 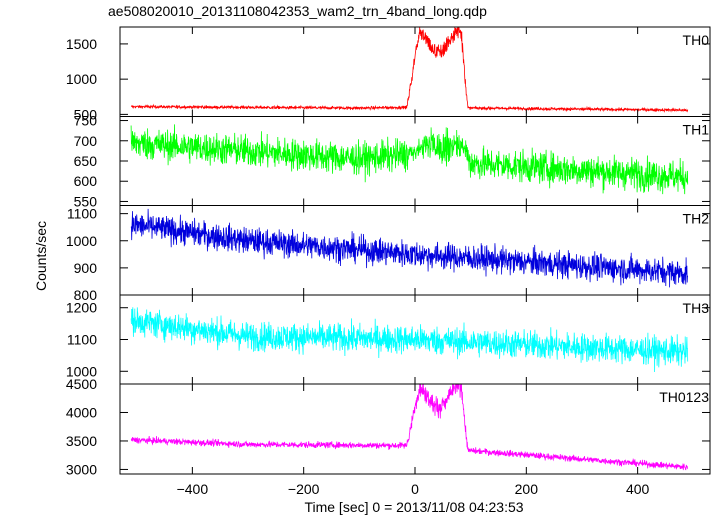 What do you see at coordinates (81, 308) in the screenshot?
I see `y-tick-label: 1200` at bounding box center [81, 308].